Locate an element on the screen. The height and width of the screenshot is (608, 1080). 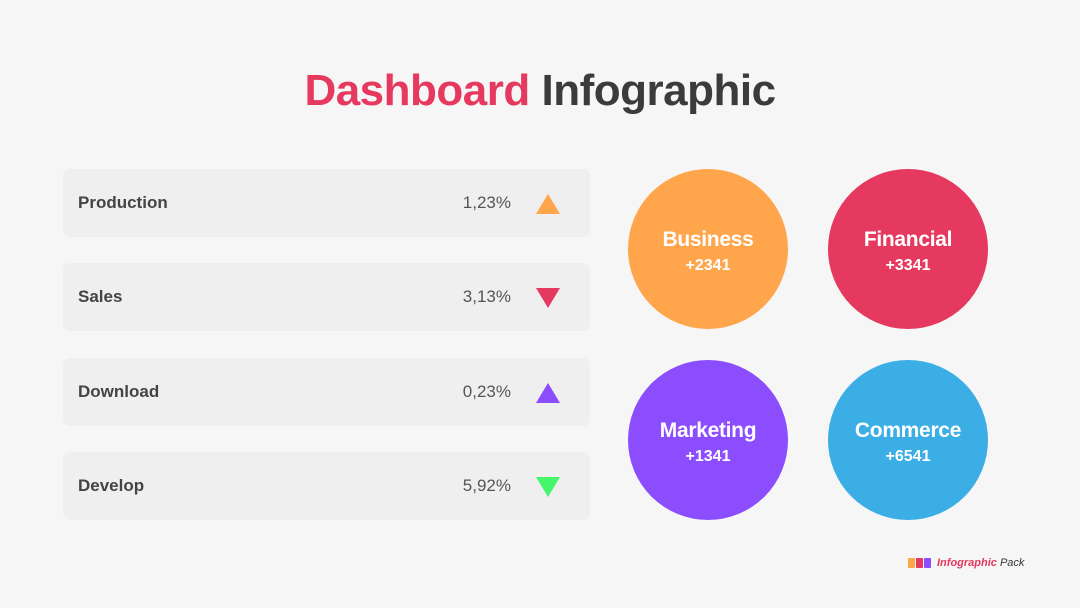
circle-name: Marketing is located at coordinates (708, 430).